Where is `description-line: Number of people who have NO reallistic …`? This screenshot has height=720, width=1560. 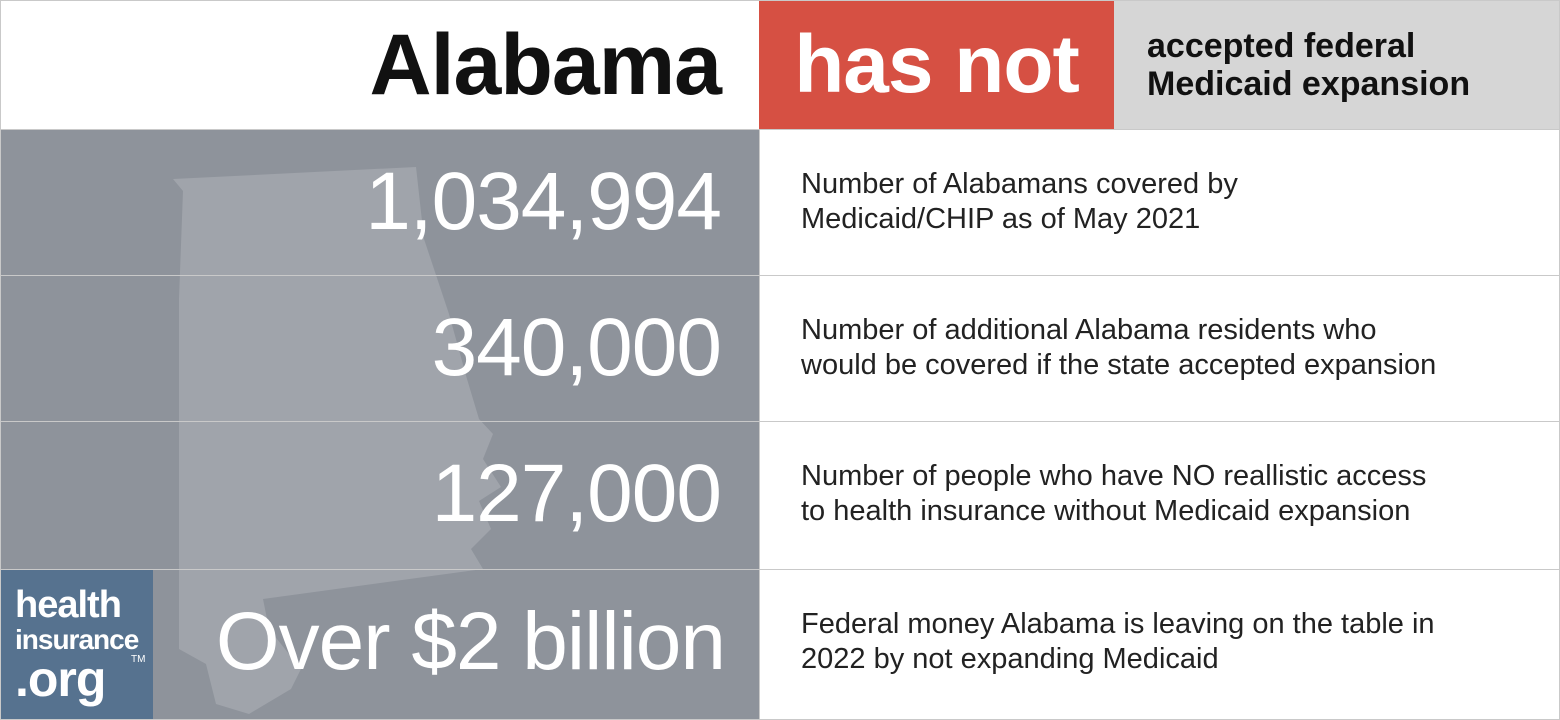
description-line: Number of people who have NO reallistic … is located at coordinates (1114, 476).